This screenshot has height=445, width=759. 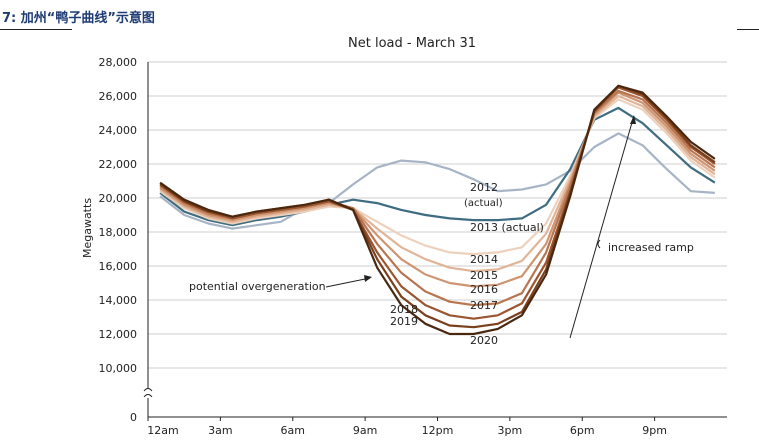 What do you see at coordinates (651, 247) in the screenshot?
I see `label-increased-ramp: increased ramp` at bounding box center [651, 247].